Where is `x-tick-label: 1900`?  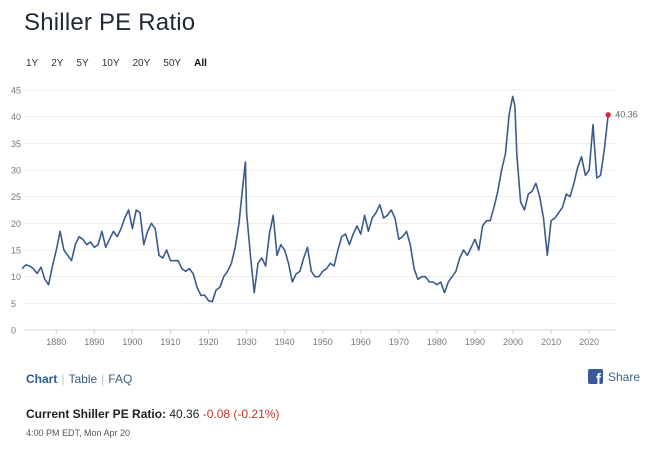 x-tick-label: 1900 is located at coordinates (132, 342).